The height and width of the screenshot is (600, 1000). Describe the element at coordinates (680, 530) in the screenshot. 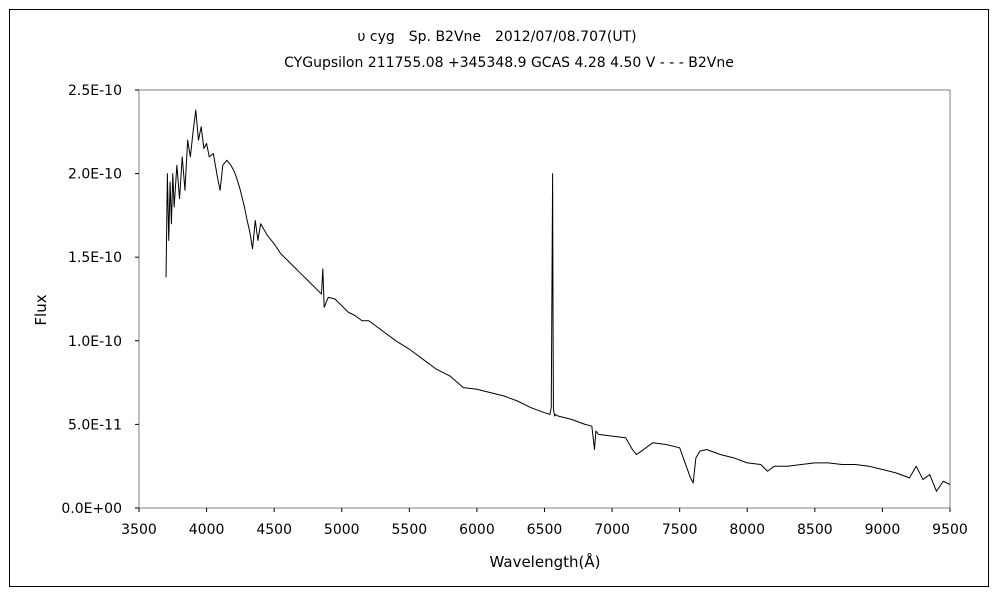

I see `x-tick-label: 7500` at that location.